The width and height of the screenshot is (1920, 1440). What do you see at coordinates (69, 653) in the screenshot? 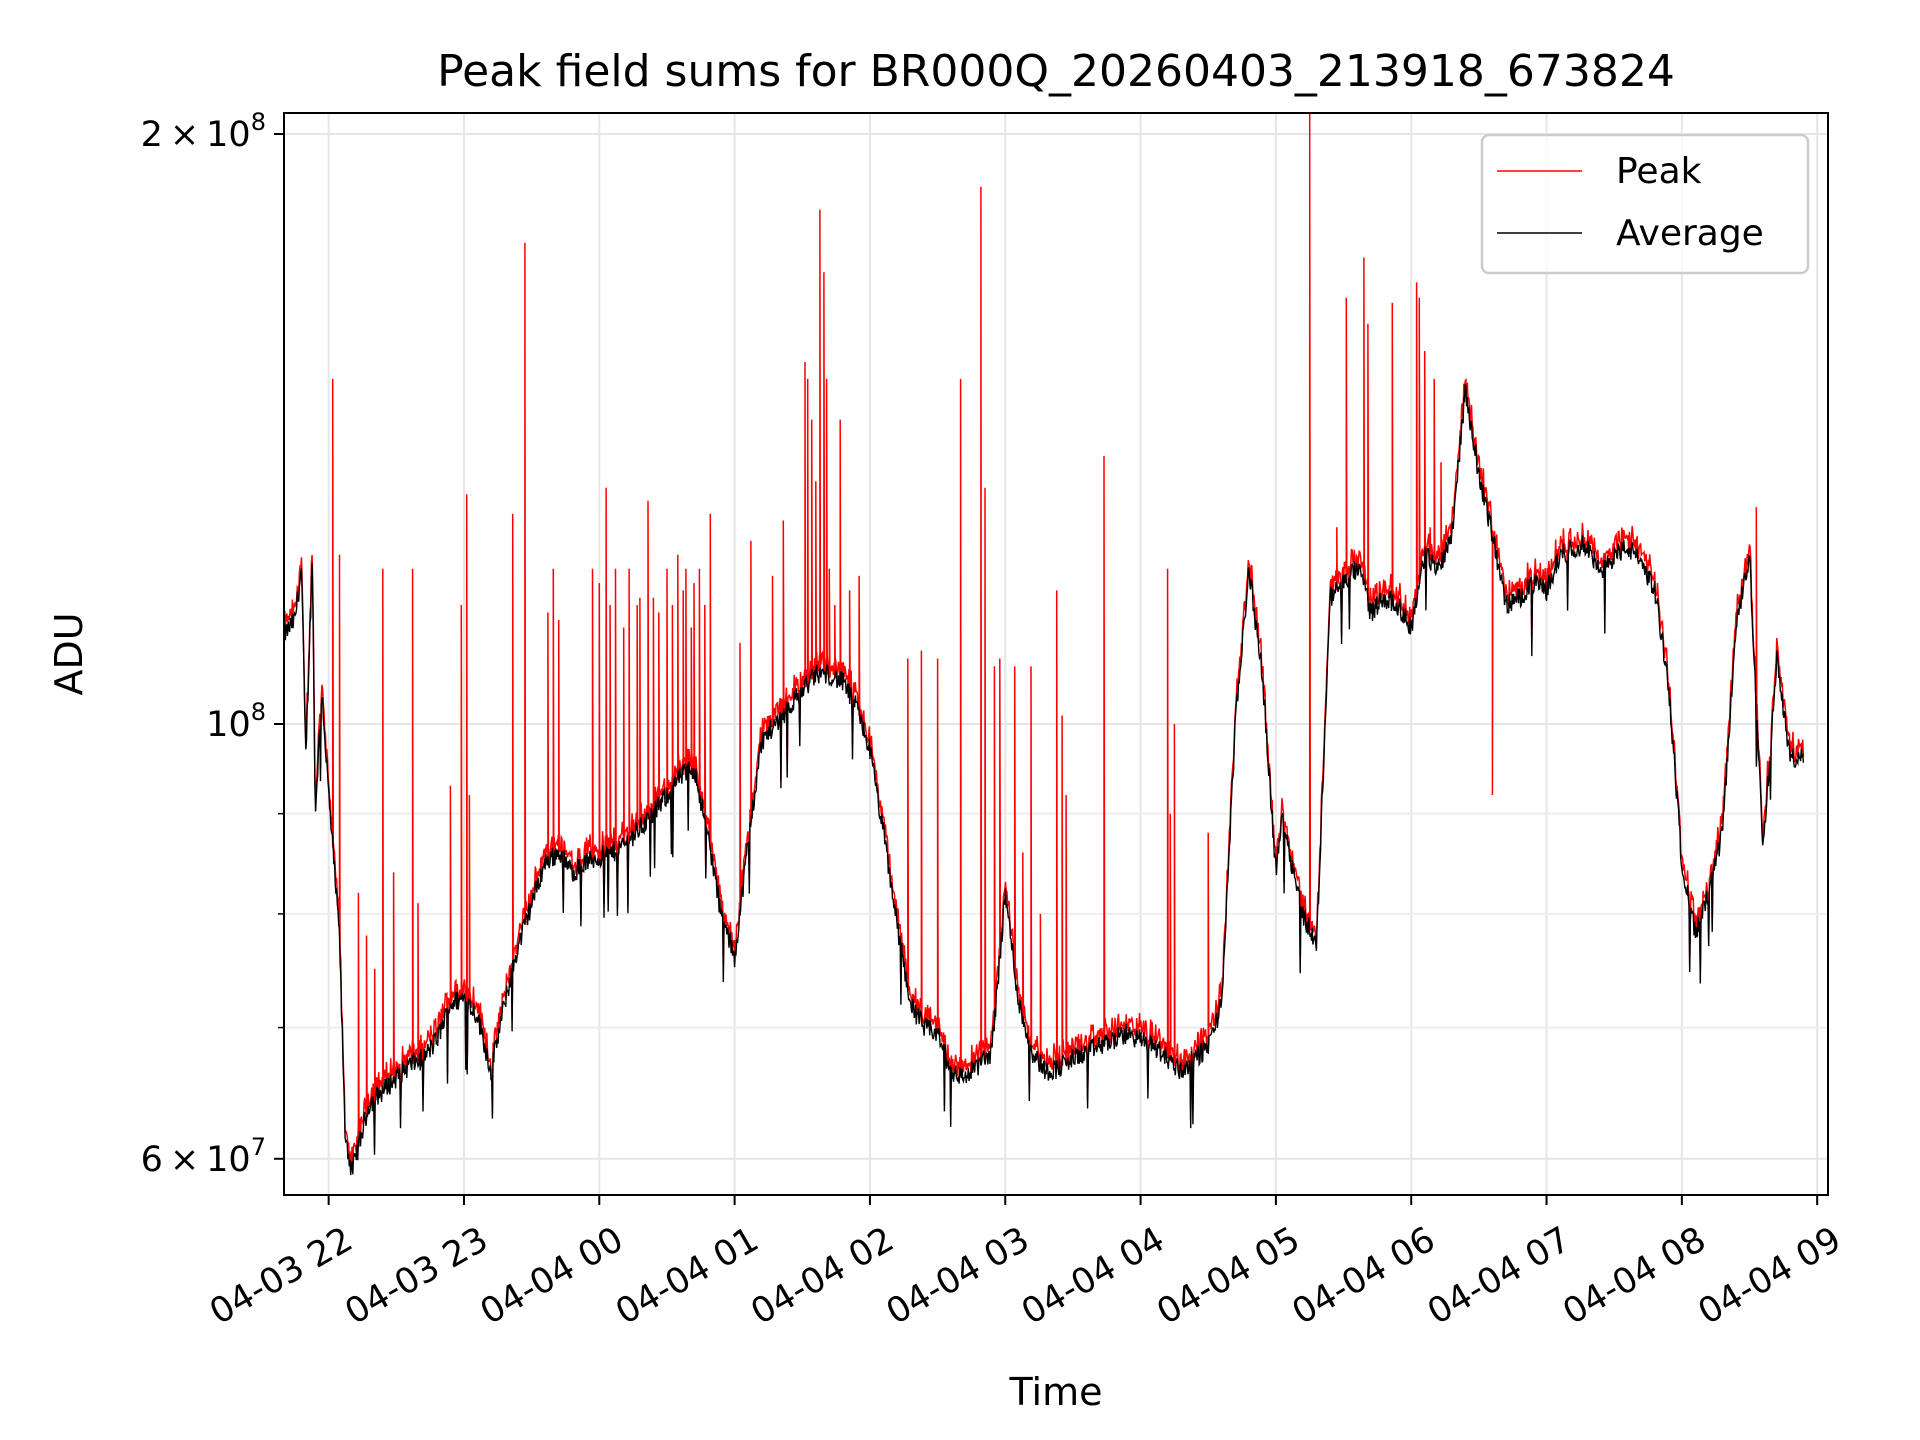
I see `y-axis-label: ADU` at bounding box center [69, 653].